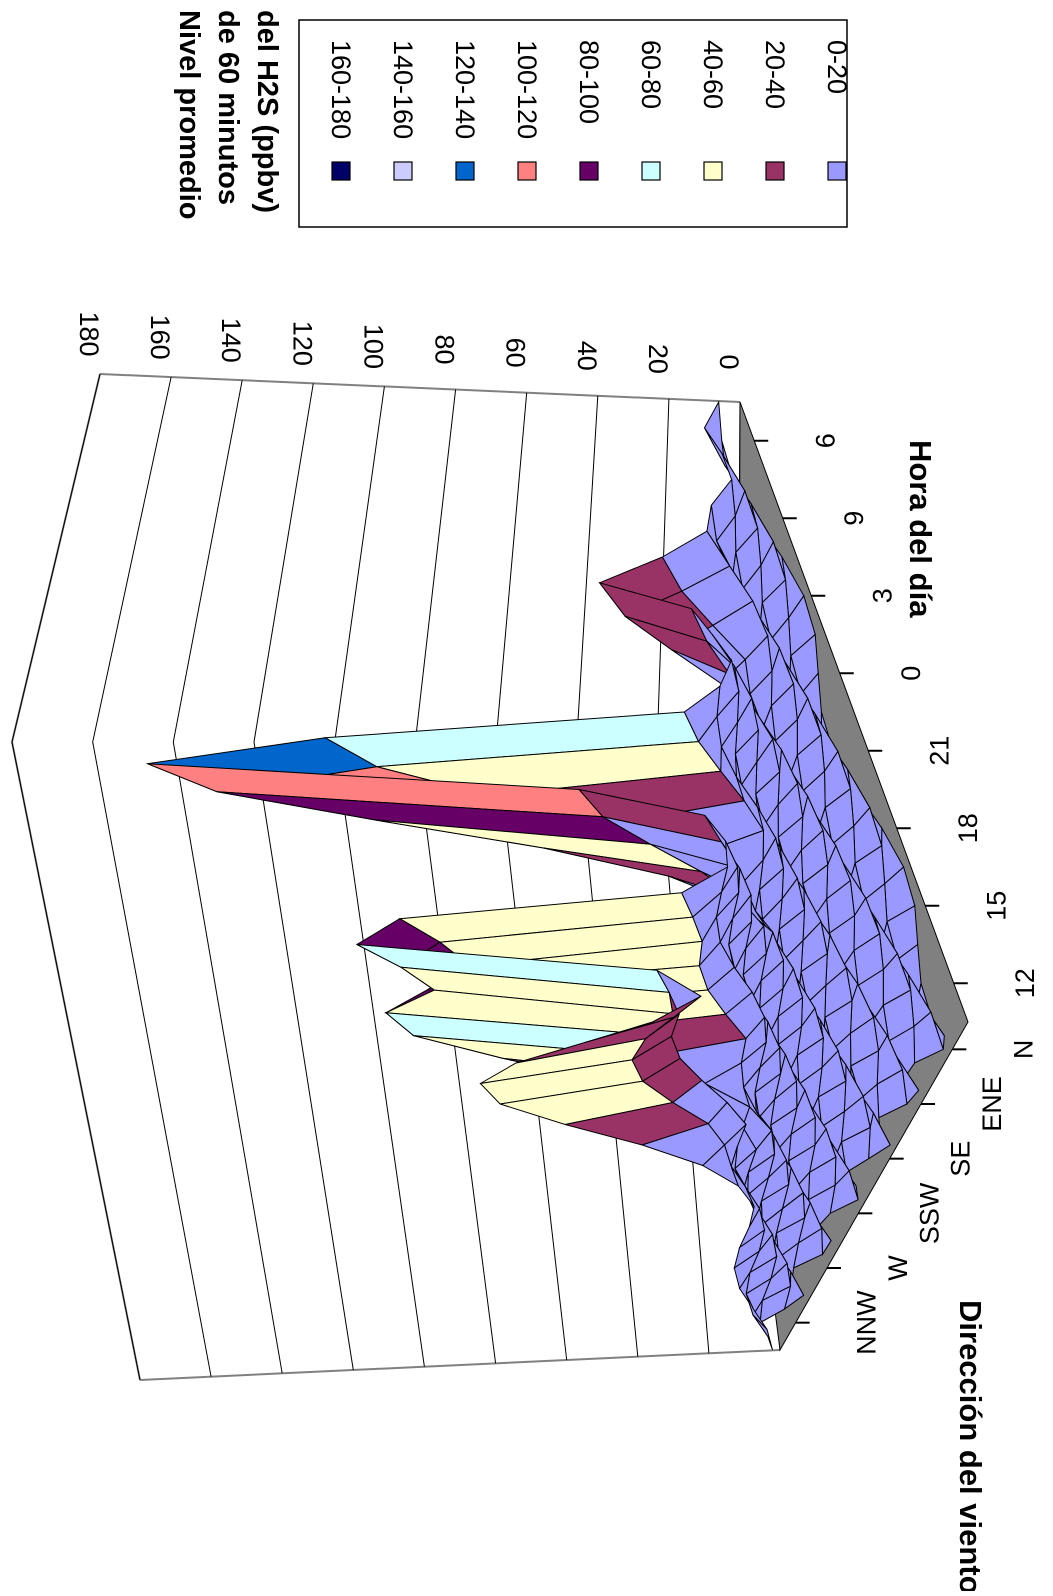 The image size is (1053, 1596). What do you see at coordinates (929, 1213) in the screenshot?
I see `y-tick-label: SSW` at bounding box center [929, 1213].